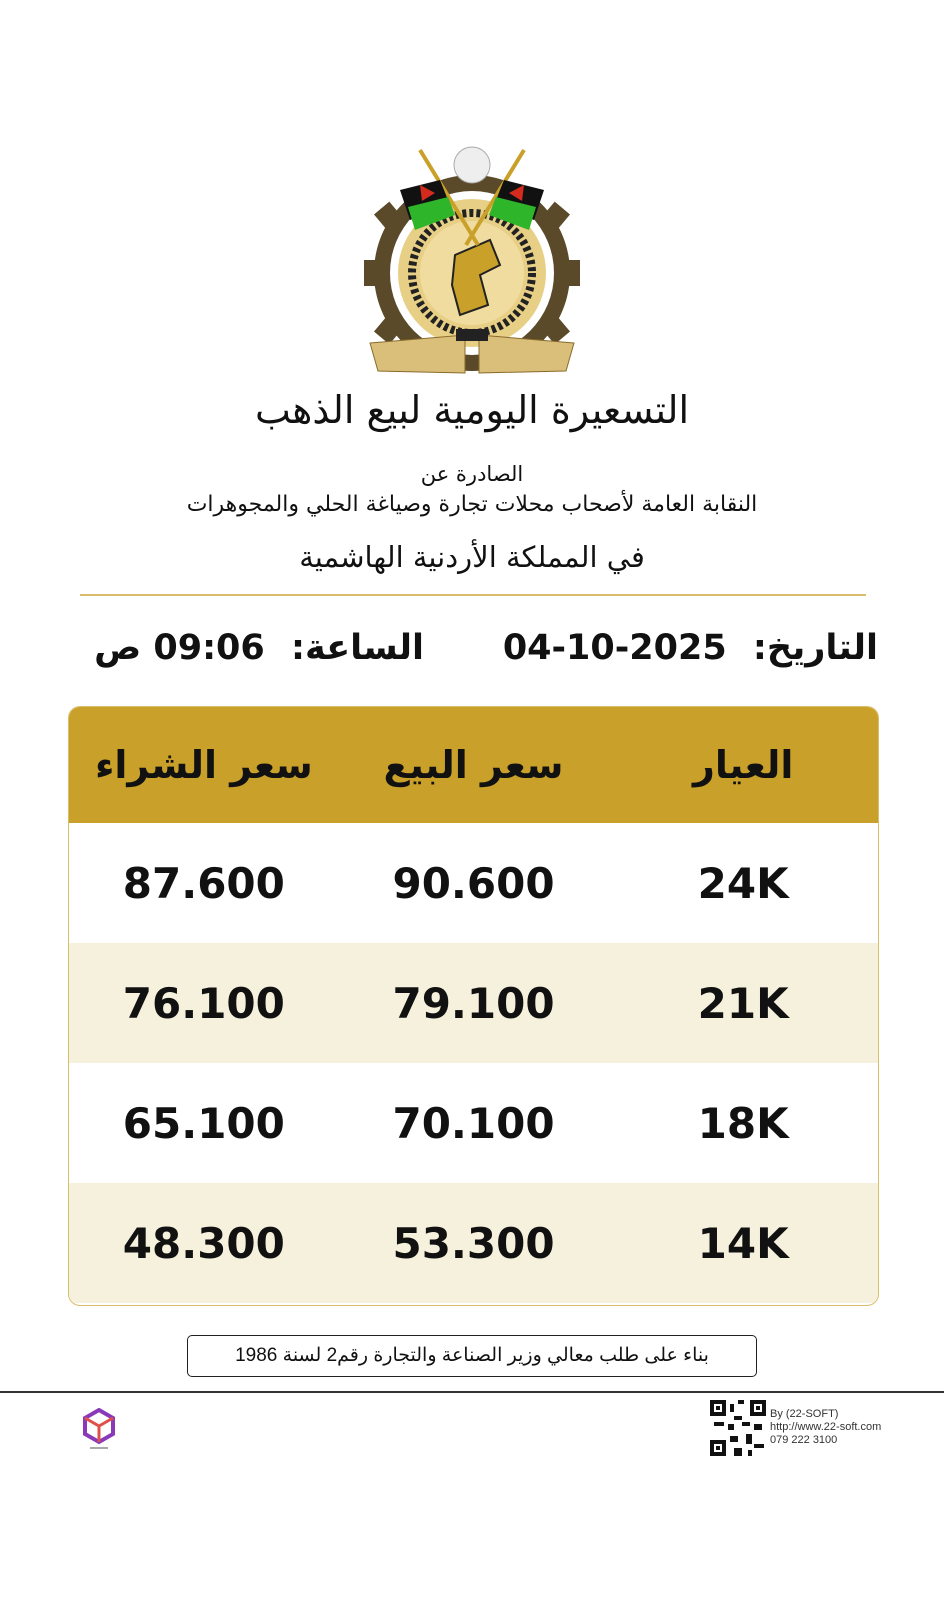 This screenshot has width=944, height=1599. I want to click on table-row: 65.100 70.100 18K, so click(473, 1123).